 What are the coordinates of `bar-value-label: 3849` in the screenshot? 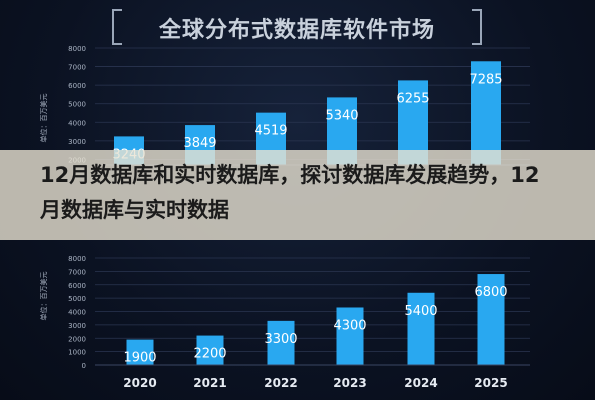 It's located at (199, 143).